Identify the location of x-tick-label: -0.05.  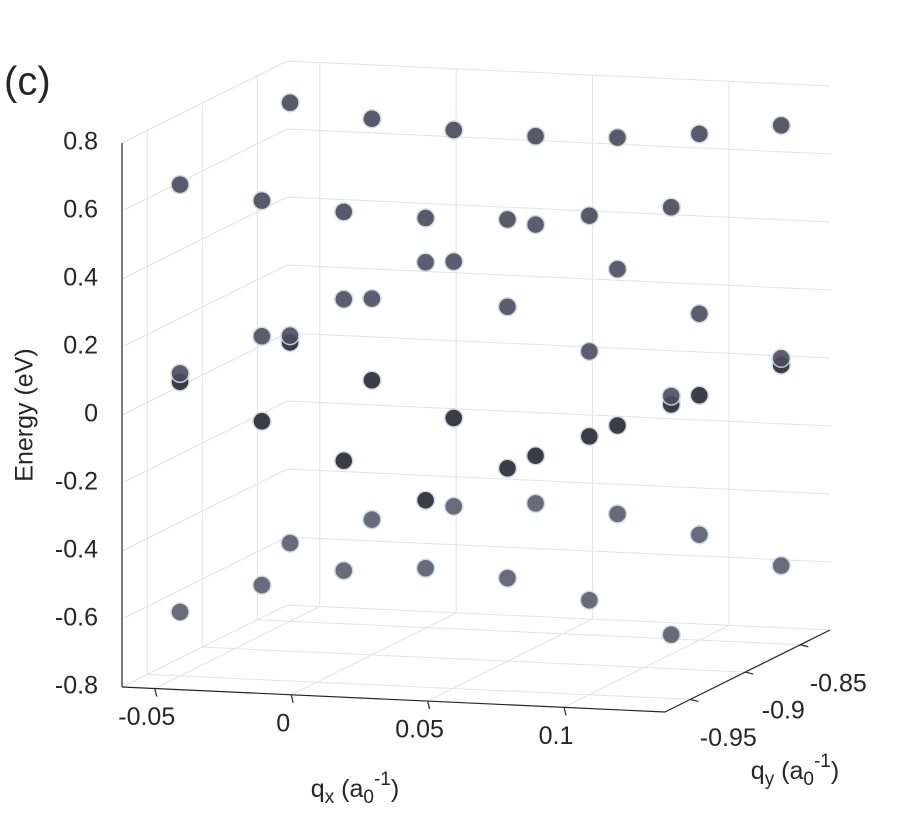
(146, 717).